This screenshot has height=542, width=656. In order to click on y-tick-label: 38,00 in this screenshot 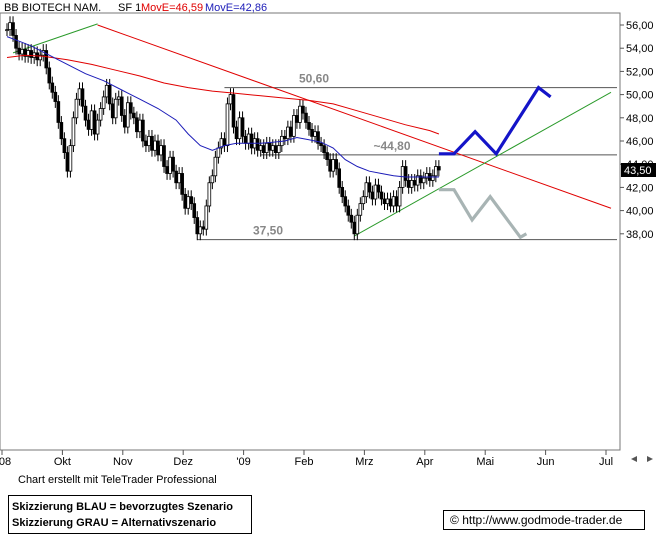, I will do `click(640, 235)`.